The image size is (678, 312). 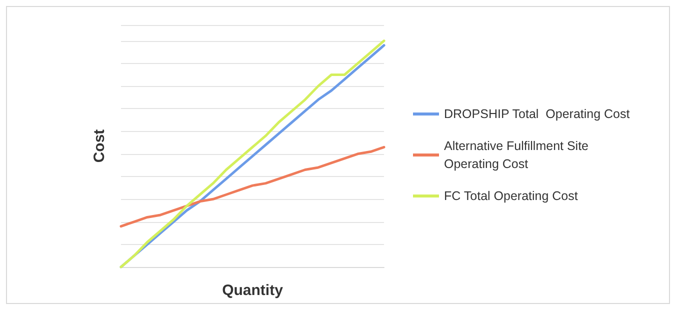 I want to click on legend-label: DROPSHIP Total Operating Cost, so click(x=537, y=114).